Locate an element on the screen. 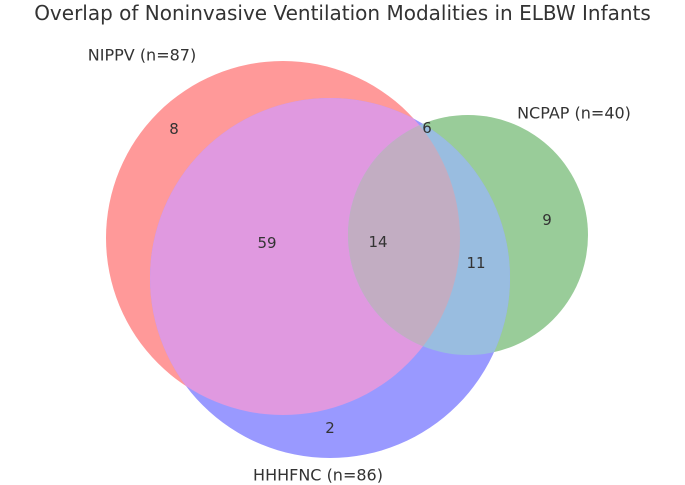 The width and height of the screenshot is (685, 485). all-three-overlap-region is located at coordinates (404, 235).